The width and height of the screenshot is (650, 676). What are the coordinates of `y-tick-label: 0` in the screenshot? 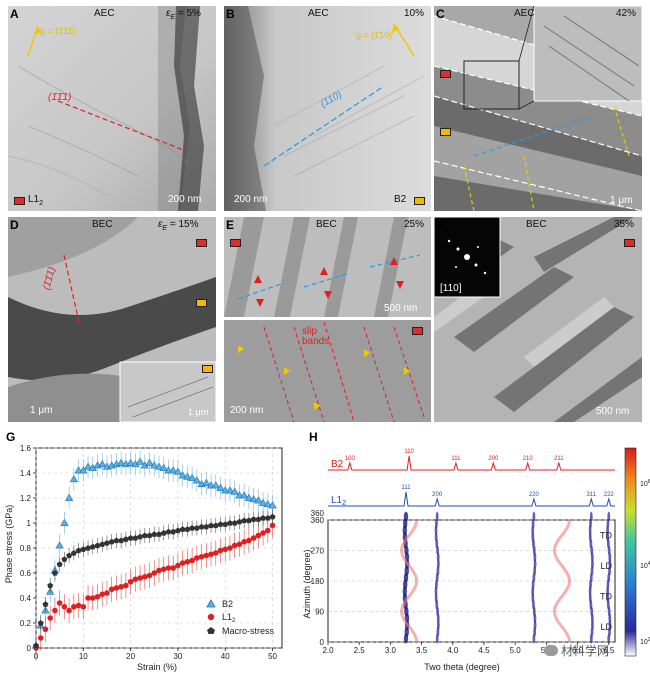 It's located at (29, 648).